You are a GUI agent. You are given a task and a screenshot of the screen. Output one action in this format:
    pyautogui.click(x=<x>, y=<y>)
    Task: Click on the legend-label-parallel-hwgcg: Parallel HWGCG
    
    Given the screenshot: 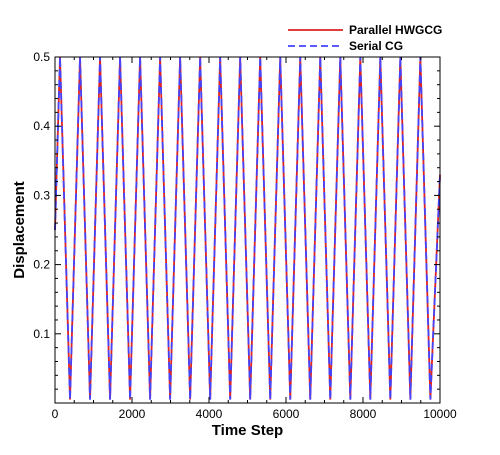 What is the action you would take?
    pyautogui.click(x=395, y=30)
    